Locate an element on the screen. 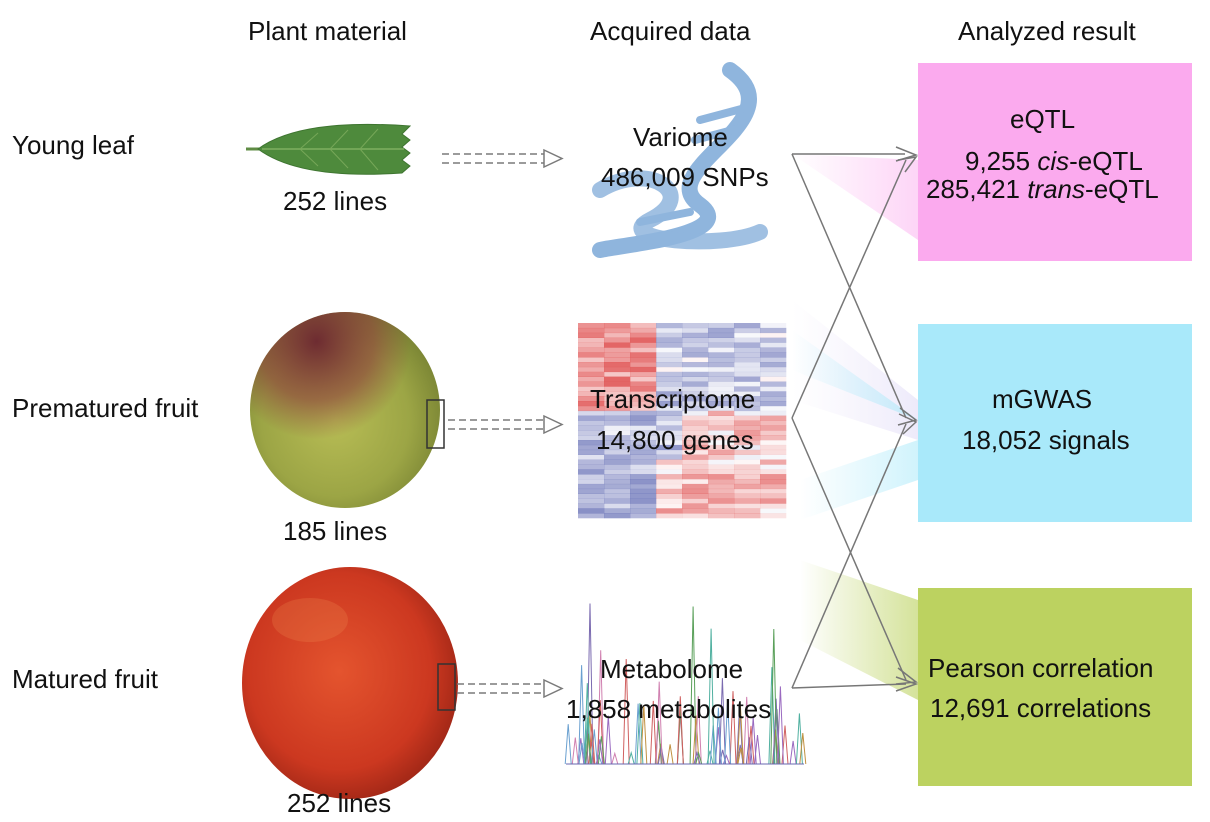  tissue-label-matured-fruit: Matured fruit is located at coordinates (85, 679).